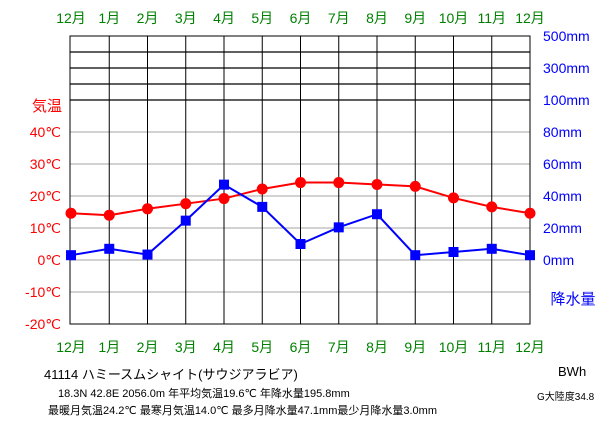  I want to click on precipitation-axis-label: 降水量, so click(572, 299).